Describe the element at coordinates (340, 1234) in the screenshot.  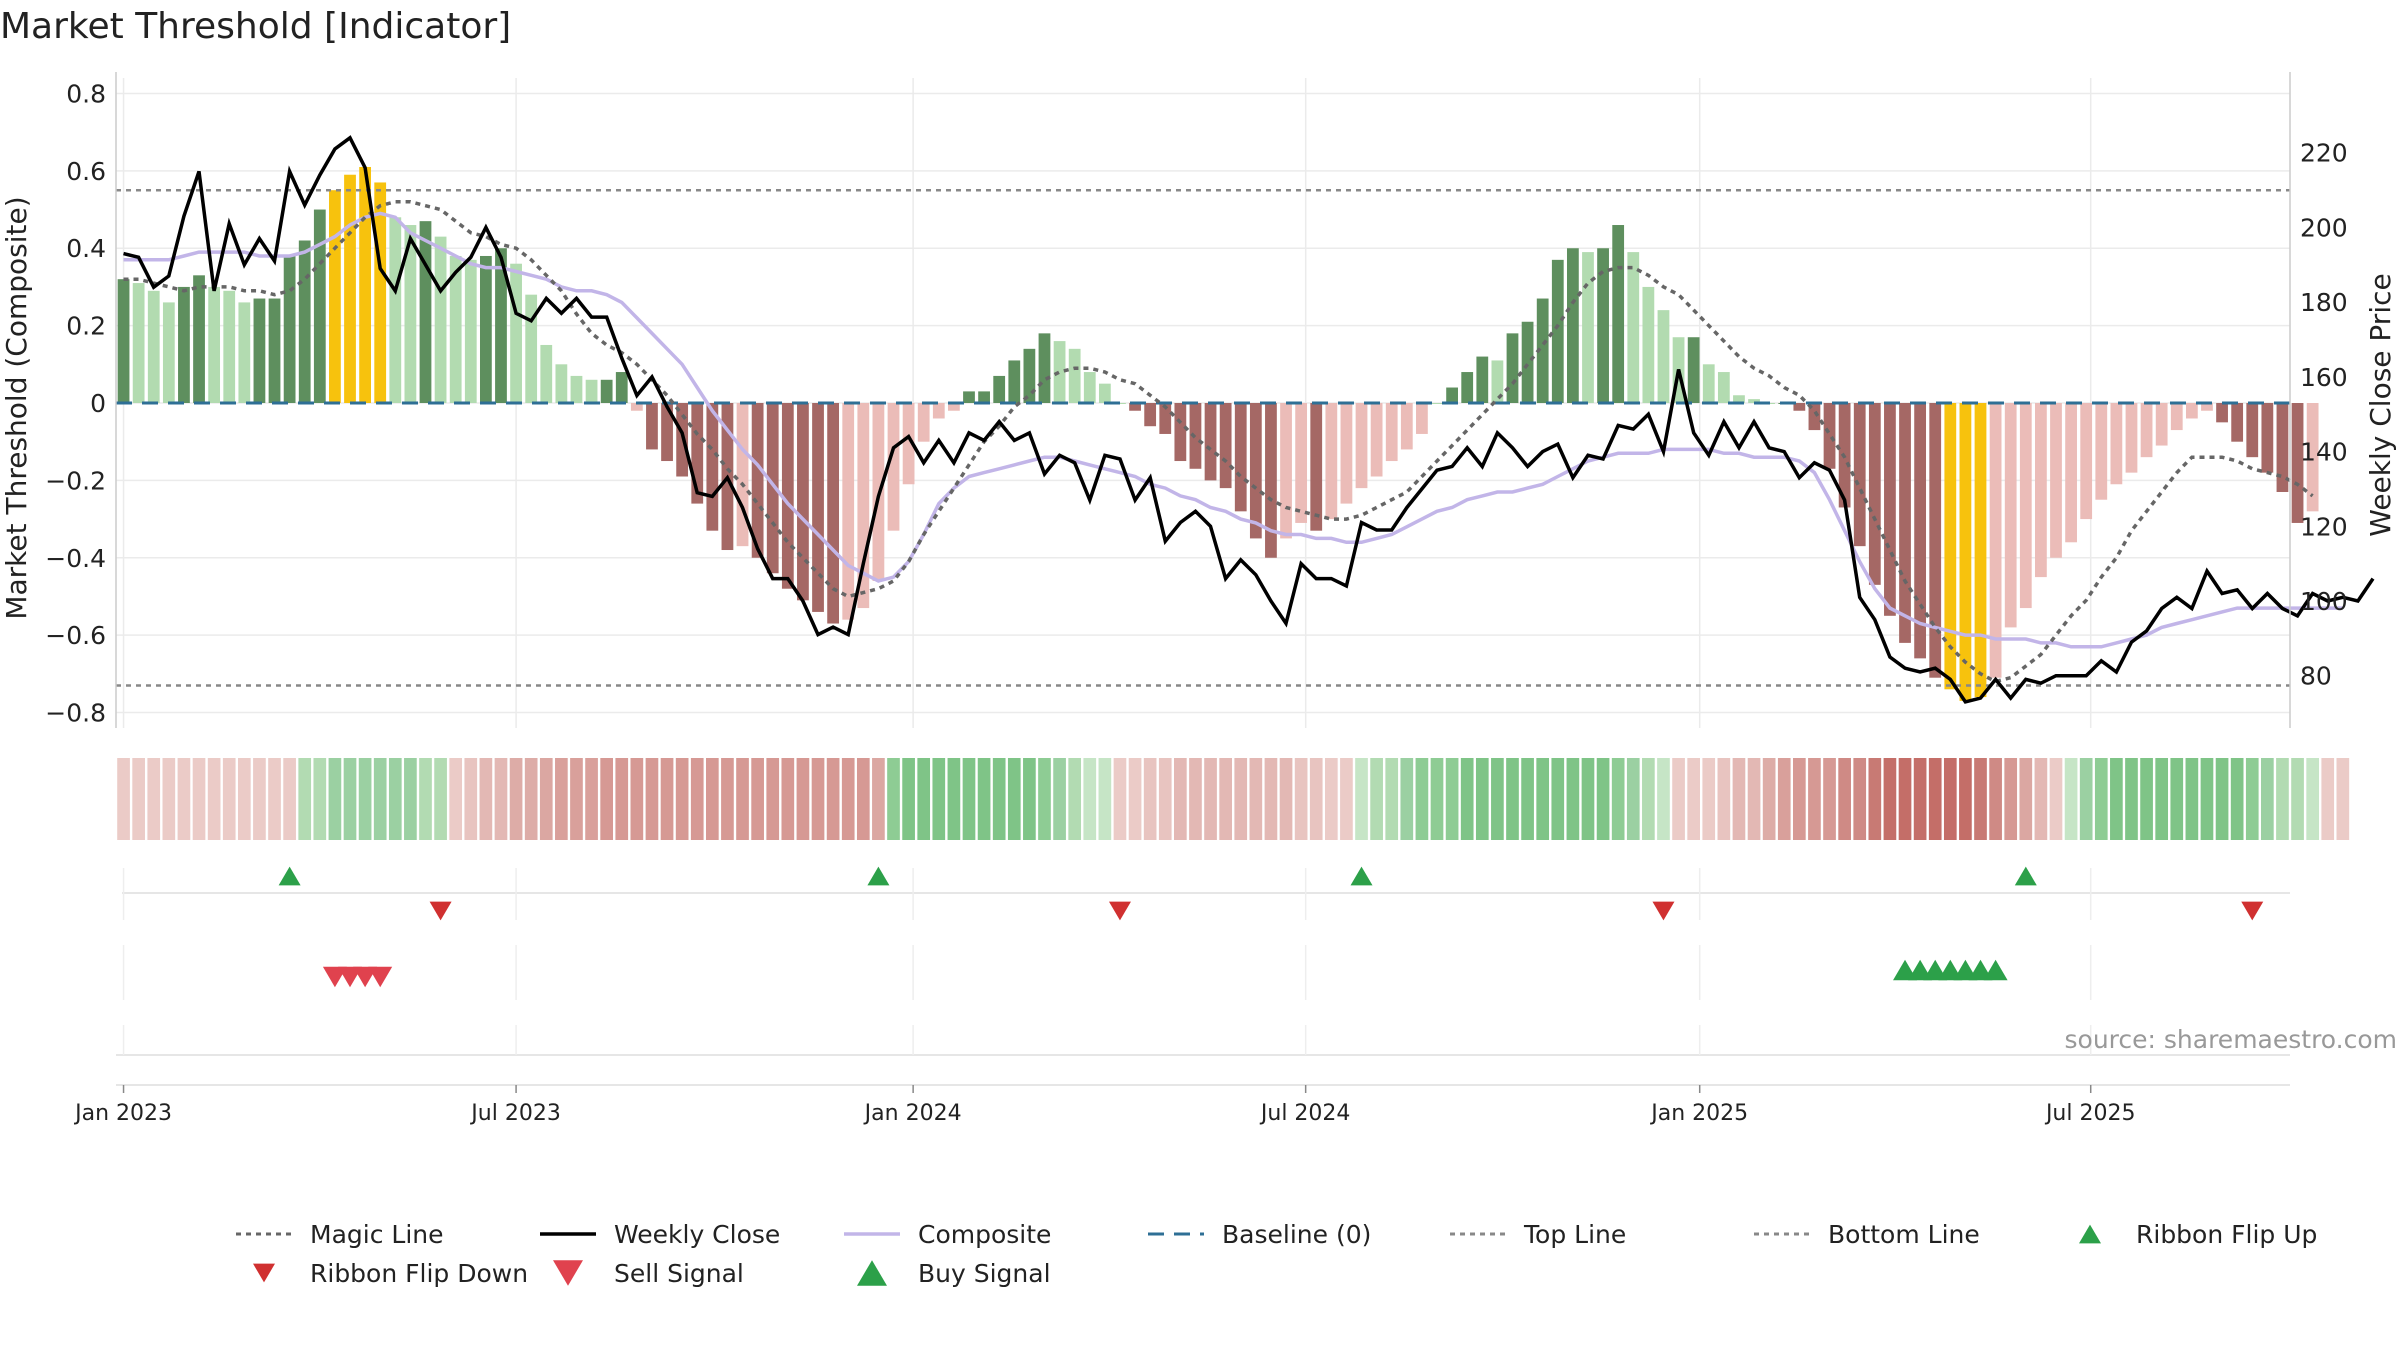
I see `legend-item-magic: Magic Line` at that location.